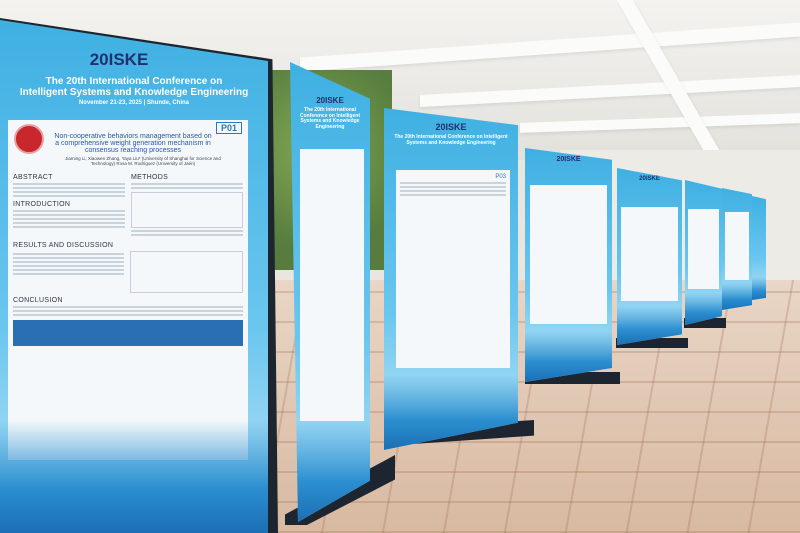  What do you see at coordinates (42, 204) in the screenshot?
I see `section-introduction: INTRODUCTION` at bounding box center [42, 204].